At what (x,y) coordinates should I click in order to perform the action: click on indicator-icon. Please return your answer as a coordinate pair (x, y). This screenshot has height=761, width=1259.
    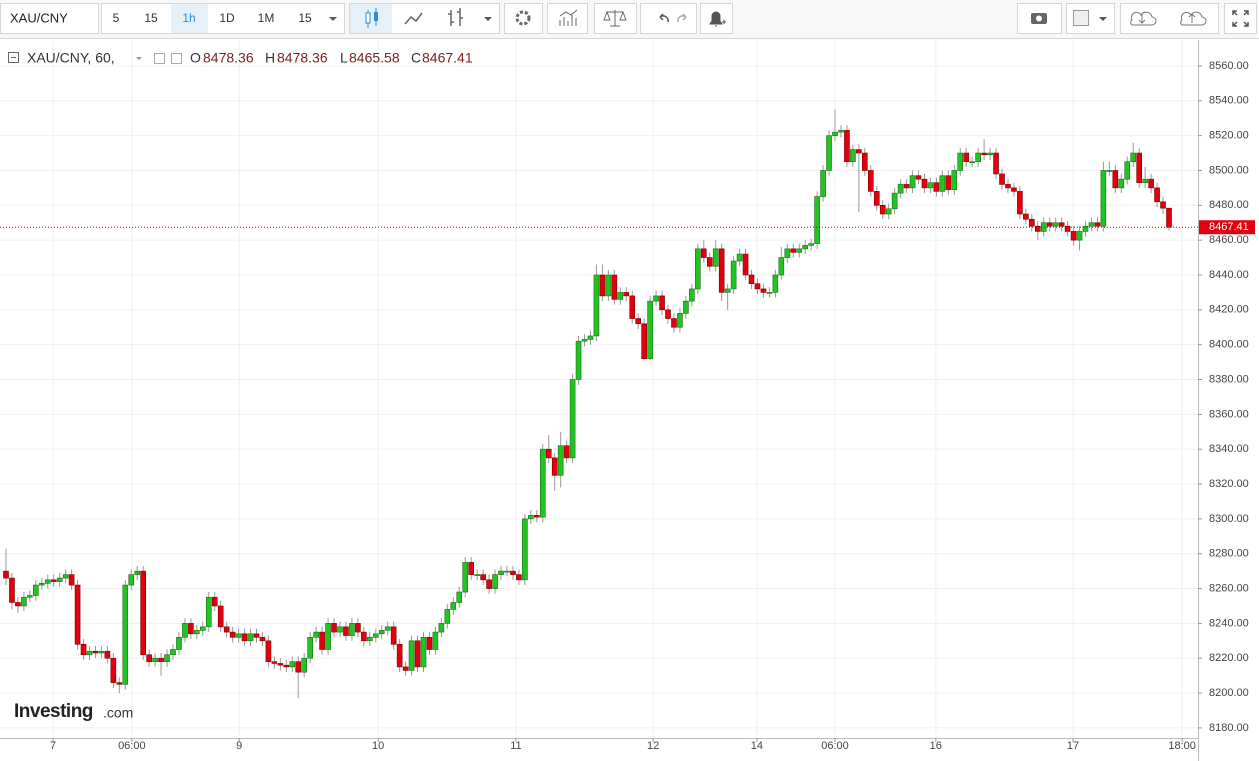
    Looking at the image, I should click on (568, 17).